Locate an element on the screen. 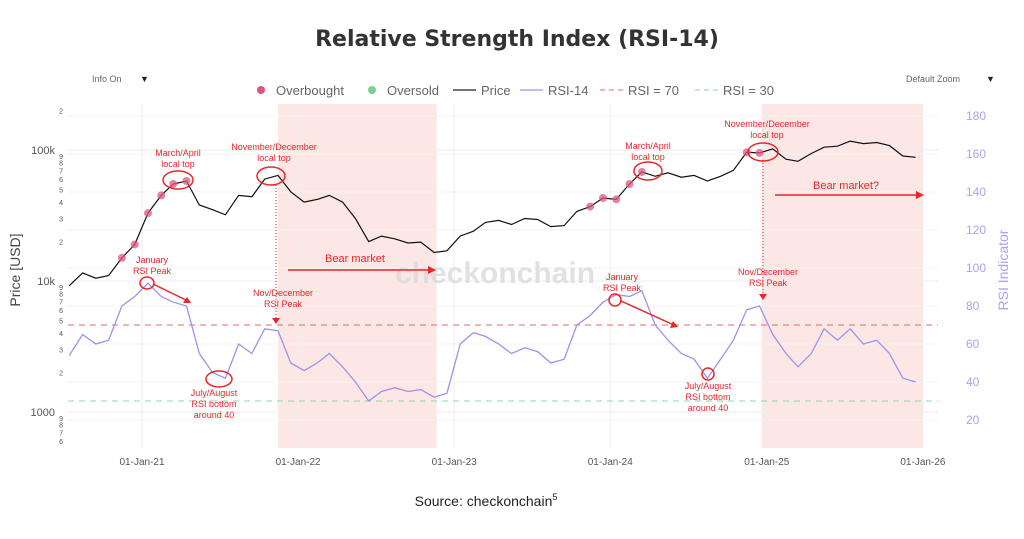 Image resolution: width=1024 pixels, height=539 pixels. legend-label: Overbought is located at coordinates (310, 90).